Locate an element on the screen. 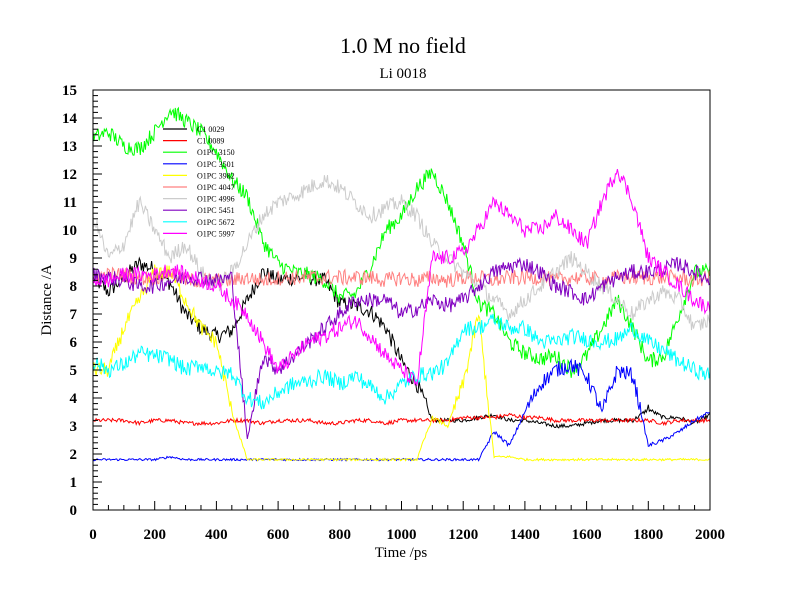  legend-label: O1PC 5451 is located at coordinates (216, 210).